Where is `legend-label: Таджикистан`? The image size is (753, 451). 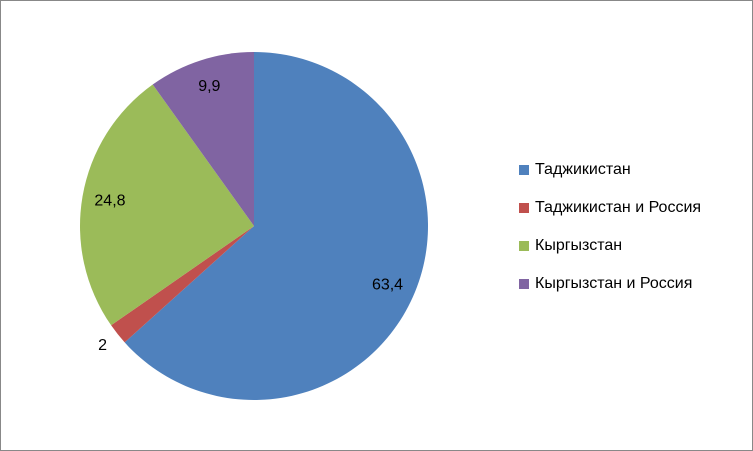 legend-label: Таджикистан is located at coordinates (583, 169).